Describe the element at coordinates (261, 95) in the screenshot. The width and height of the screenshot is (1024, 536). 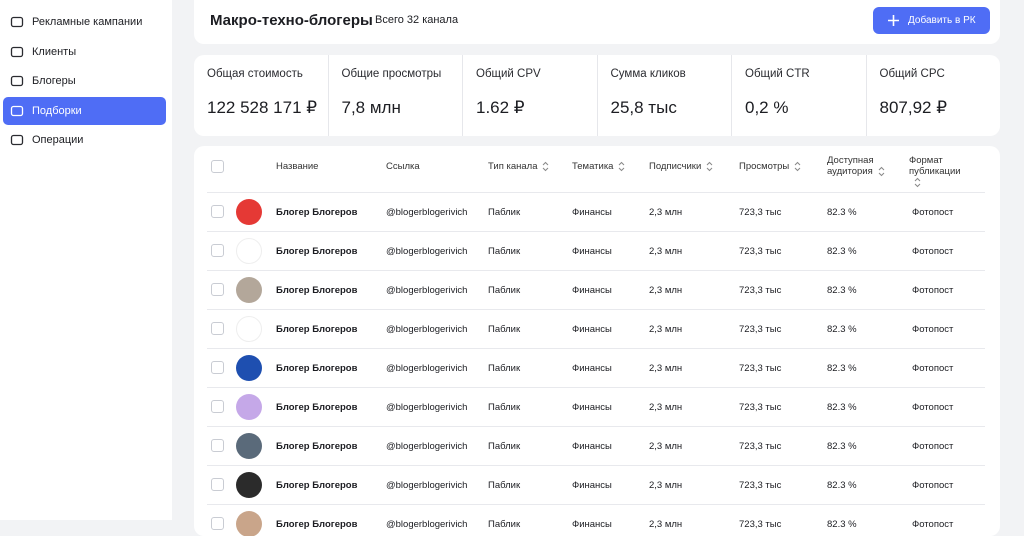
I see `stat-cell: Общая стоимость 122 528 171 ₽` at that location.